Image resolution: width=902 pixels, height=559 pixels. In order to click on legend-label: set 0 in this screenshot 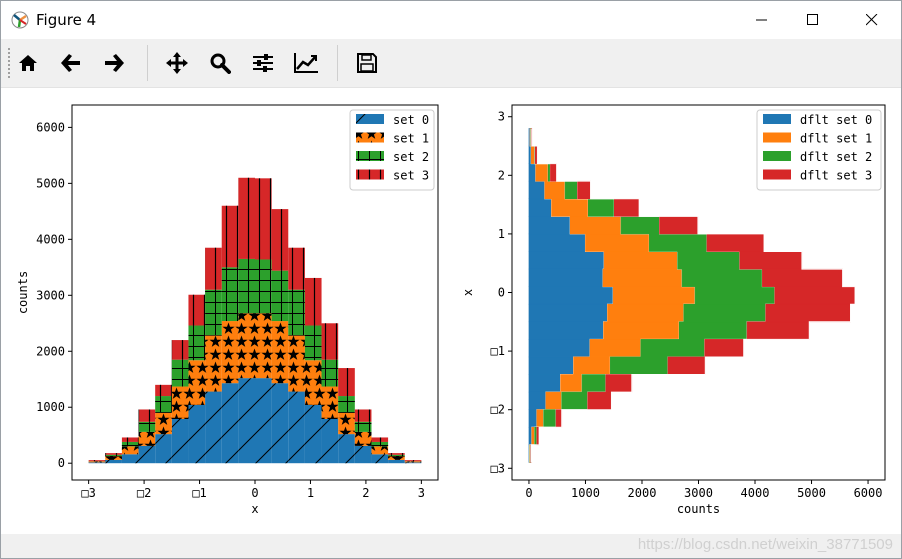, I will do `click(411, 120)`.